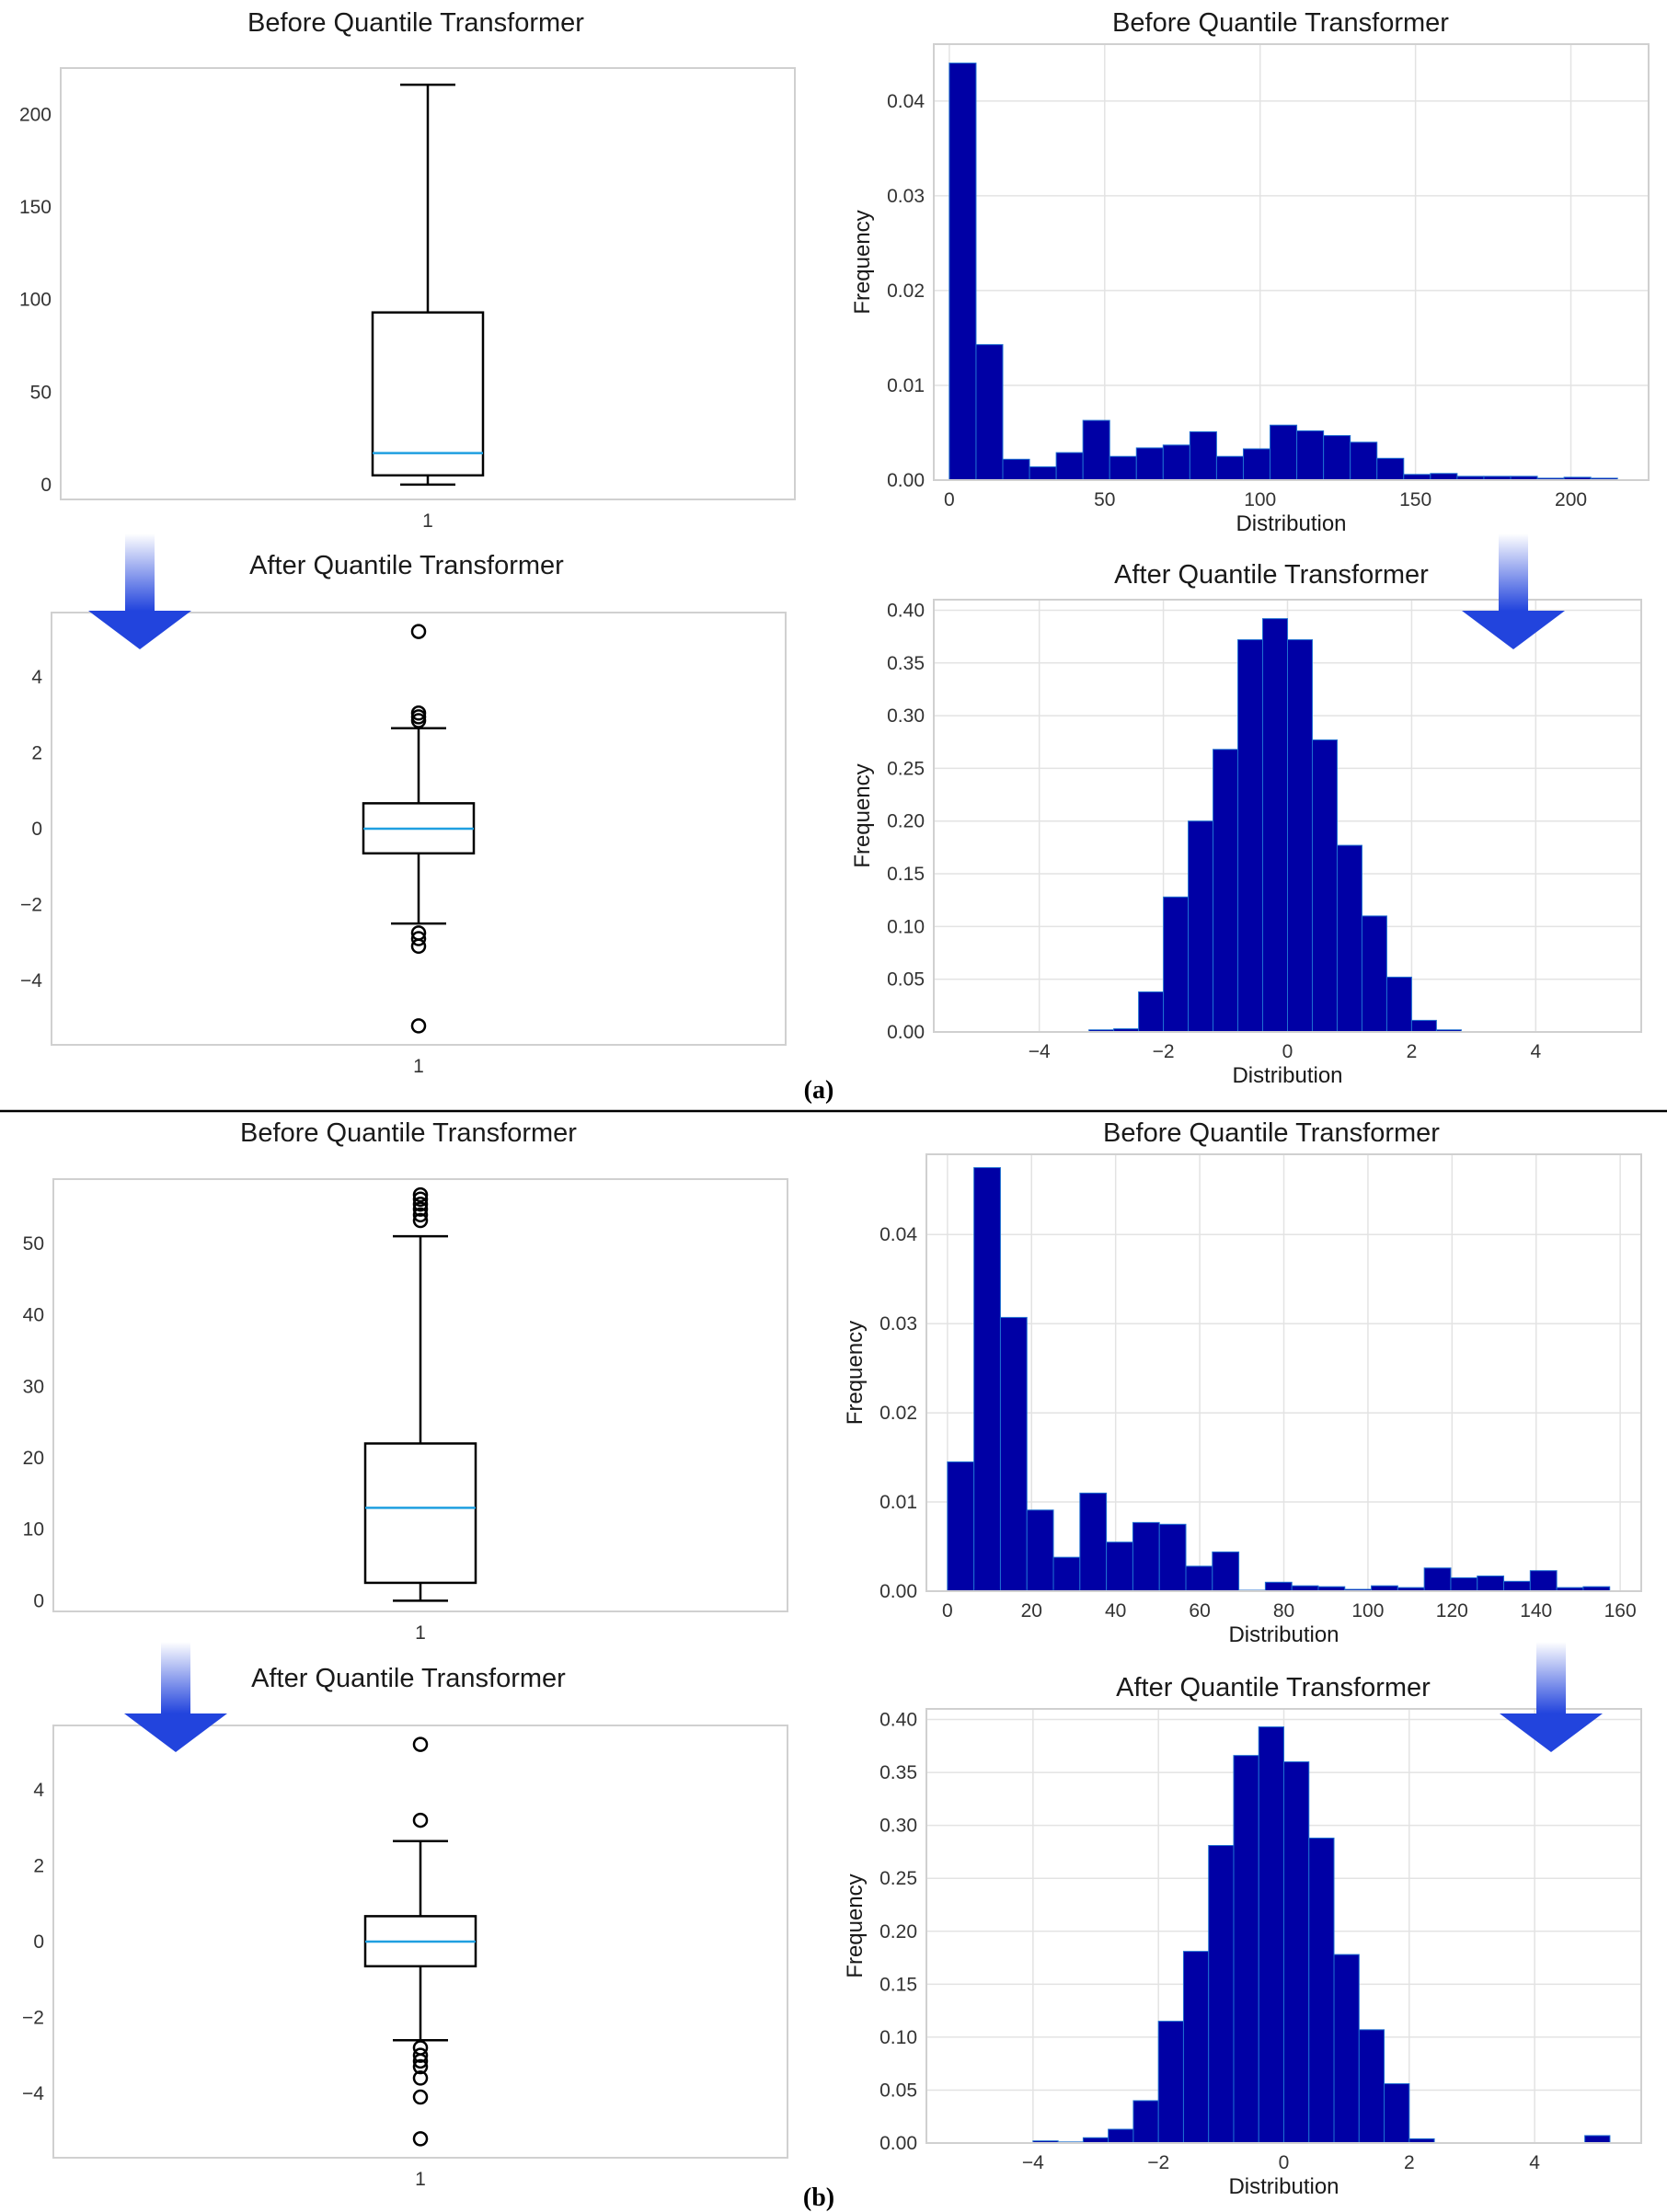 This screenshot has height=2212, width=1667. What do you see at coordinates (1536, 1611) in the screenshot?
I see `x-tick-label: 140` at bounding box center [1536, 1611].